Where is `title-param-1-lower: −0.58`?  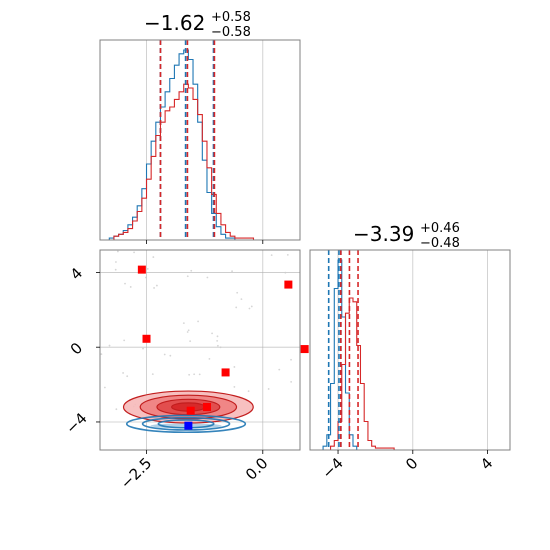
title-param-1-lower: −0.58 is located at coordinates (231, 32).